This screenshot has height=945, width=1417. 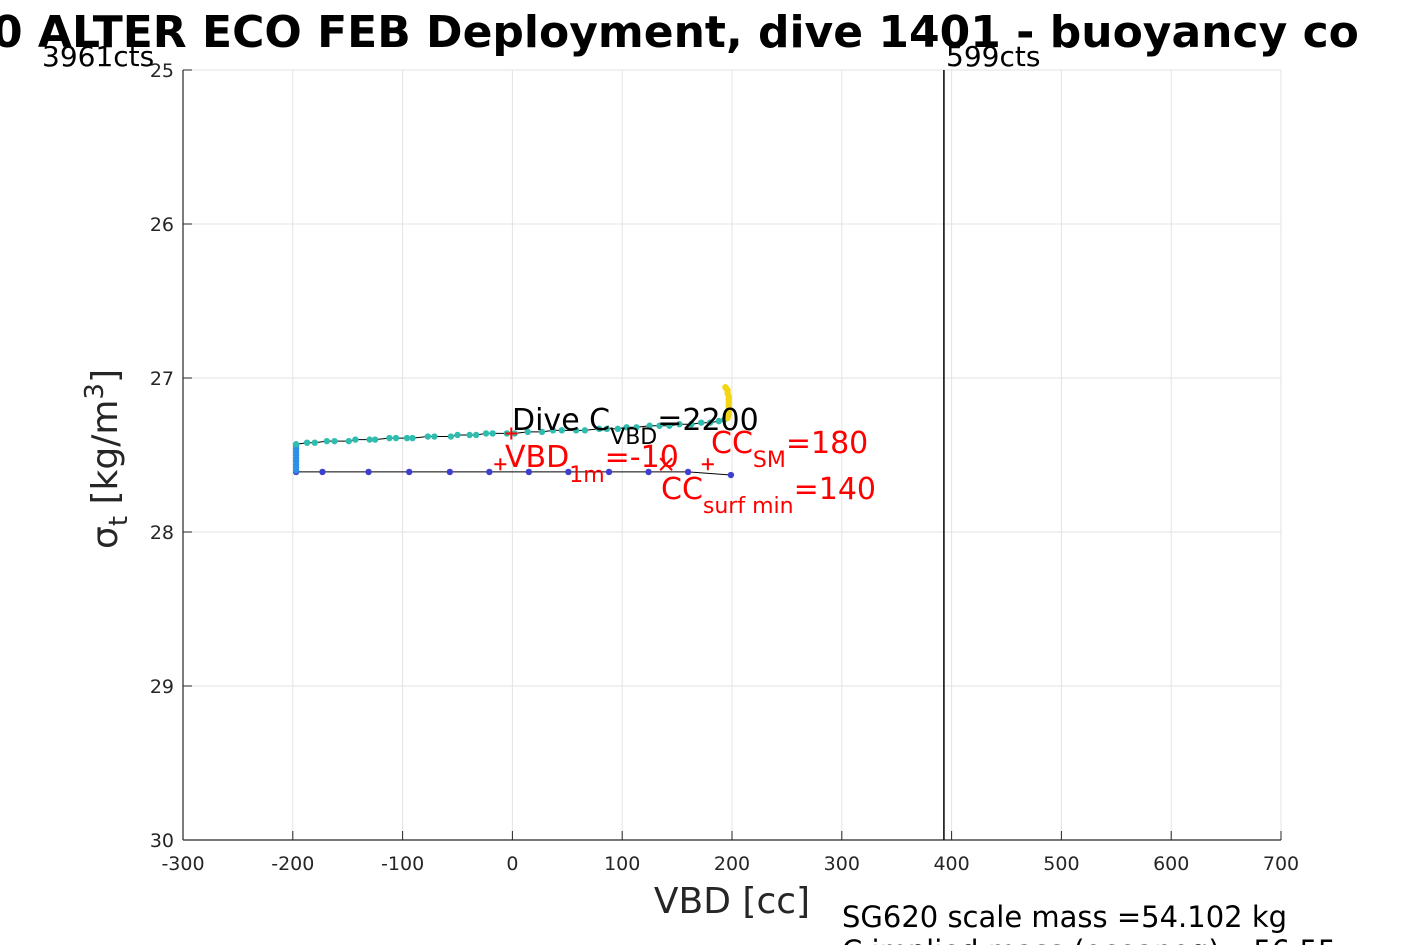 What do you see at coordinates (732, 901) in the screenshot?
I see `x-axis-label: VBD [cc]` at bounding box center [732, 901].